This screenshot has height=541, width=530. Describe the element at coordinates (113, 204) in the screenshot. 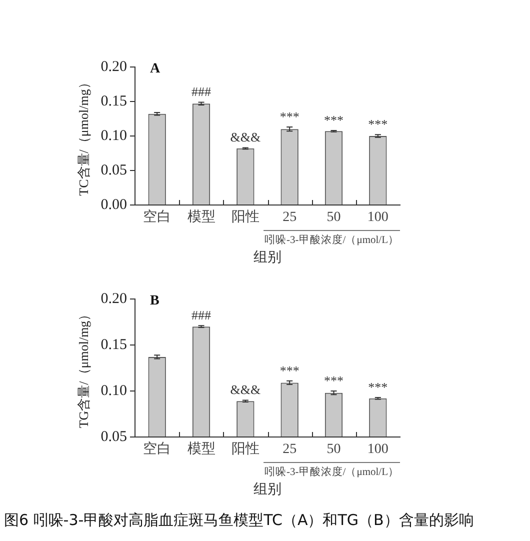

I see `y-tick-label: 0.00` at that location.